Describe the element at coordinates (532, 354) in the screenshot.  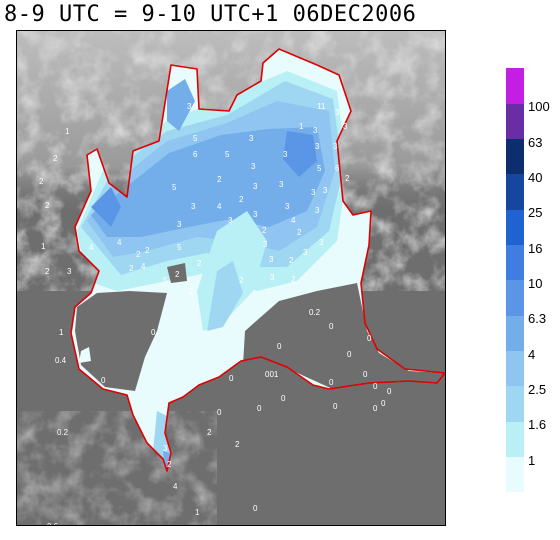
I see `legend-label: 4` at that location.